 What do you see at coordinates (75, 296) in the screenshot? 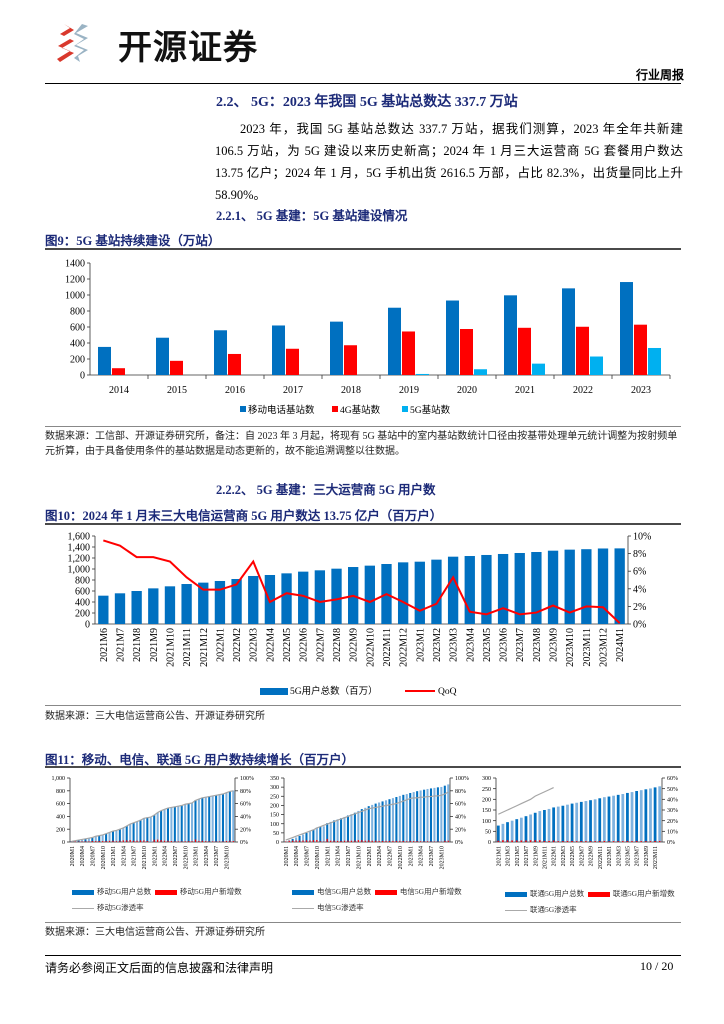
I see `y-axis-tick-label: 1000` at bounding box center [75, 296].